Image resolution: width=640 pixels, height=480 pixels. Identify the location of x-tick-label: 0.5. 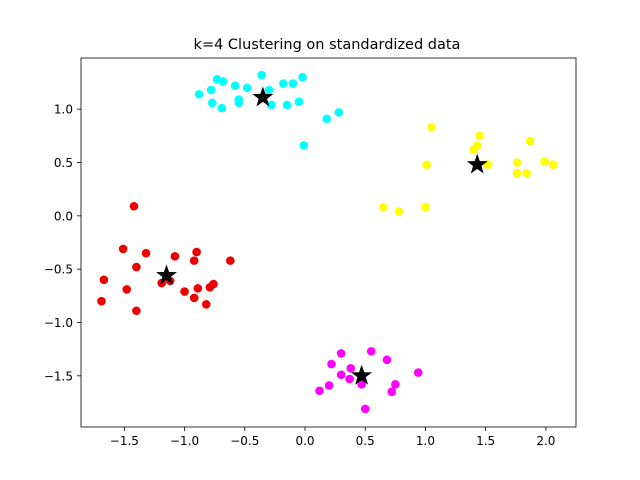
(365, 441).